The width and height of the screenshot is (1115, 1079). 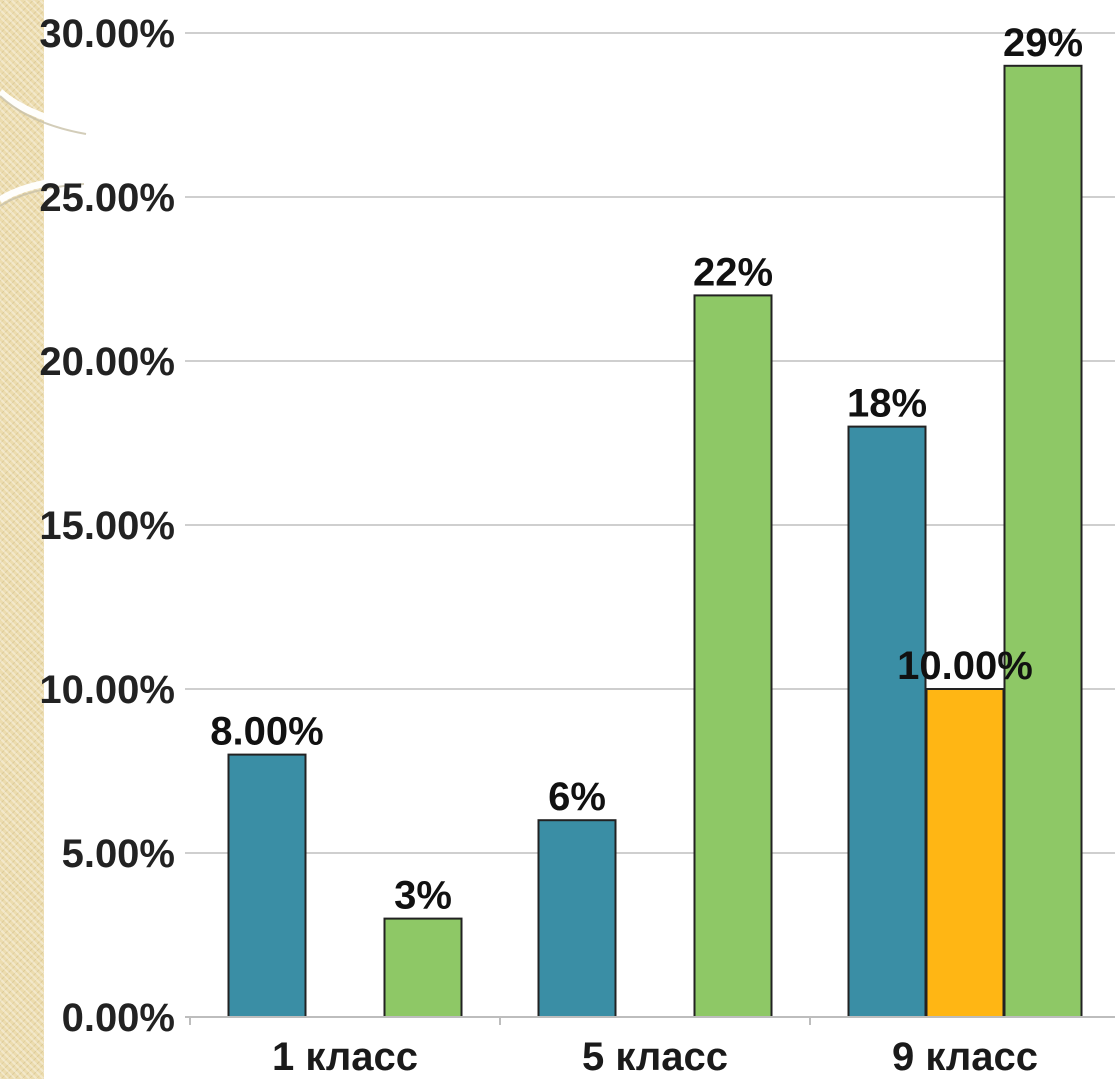 What do you see at coordinates (107, 34) in the screenshot?
I see `y-tick-label: 30.00%` at bounding box center [107, 34].